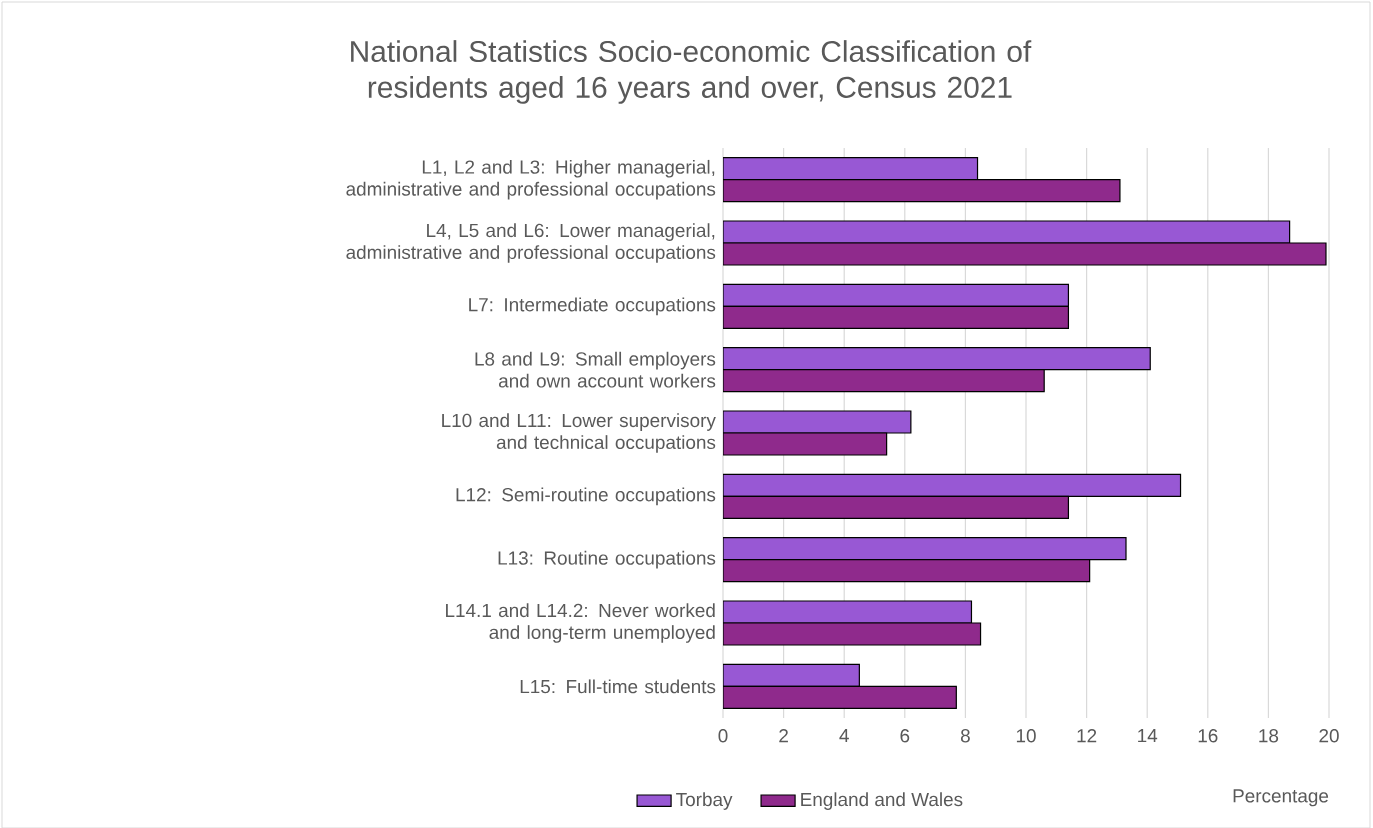  Describe the element at coordinates (1269, 736) in the screenshot. I see `x-tick-label: 18` at that location.